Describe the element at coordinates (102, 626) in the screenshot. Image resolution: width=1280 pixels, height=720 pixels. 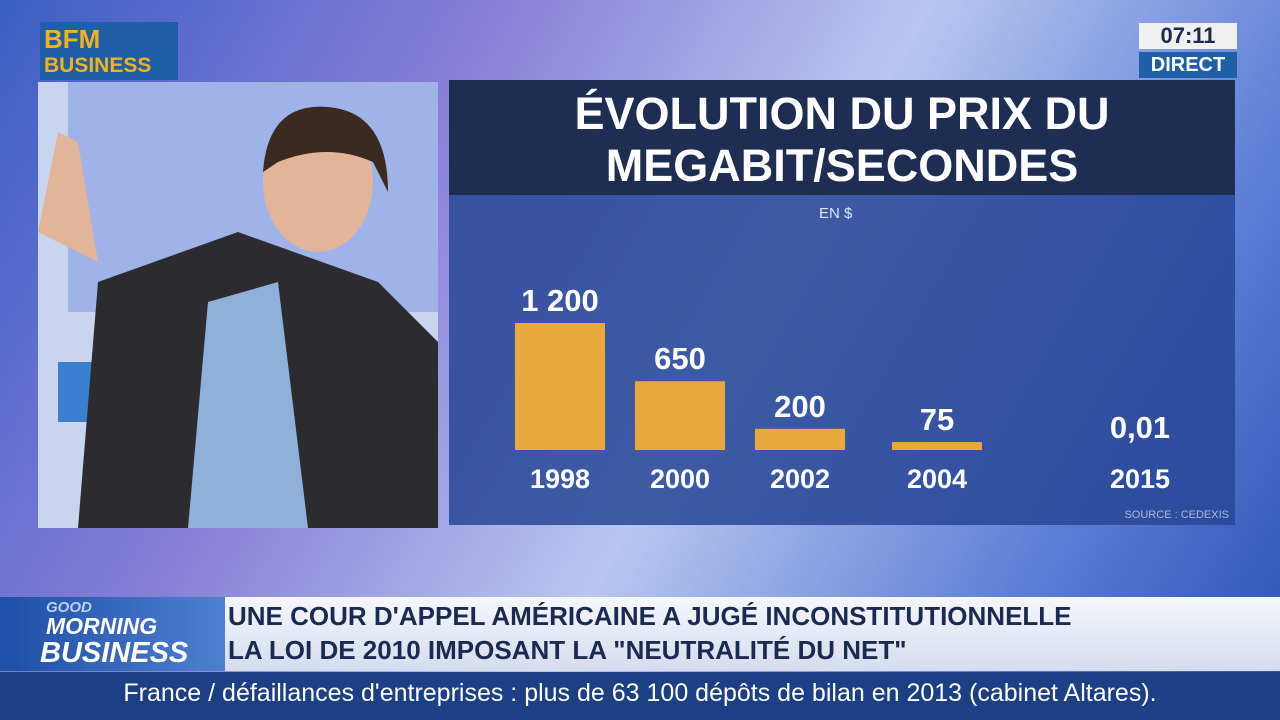
I see `show-text: MORNING` at that location.